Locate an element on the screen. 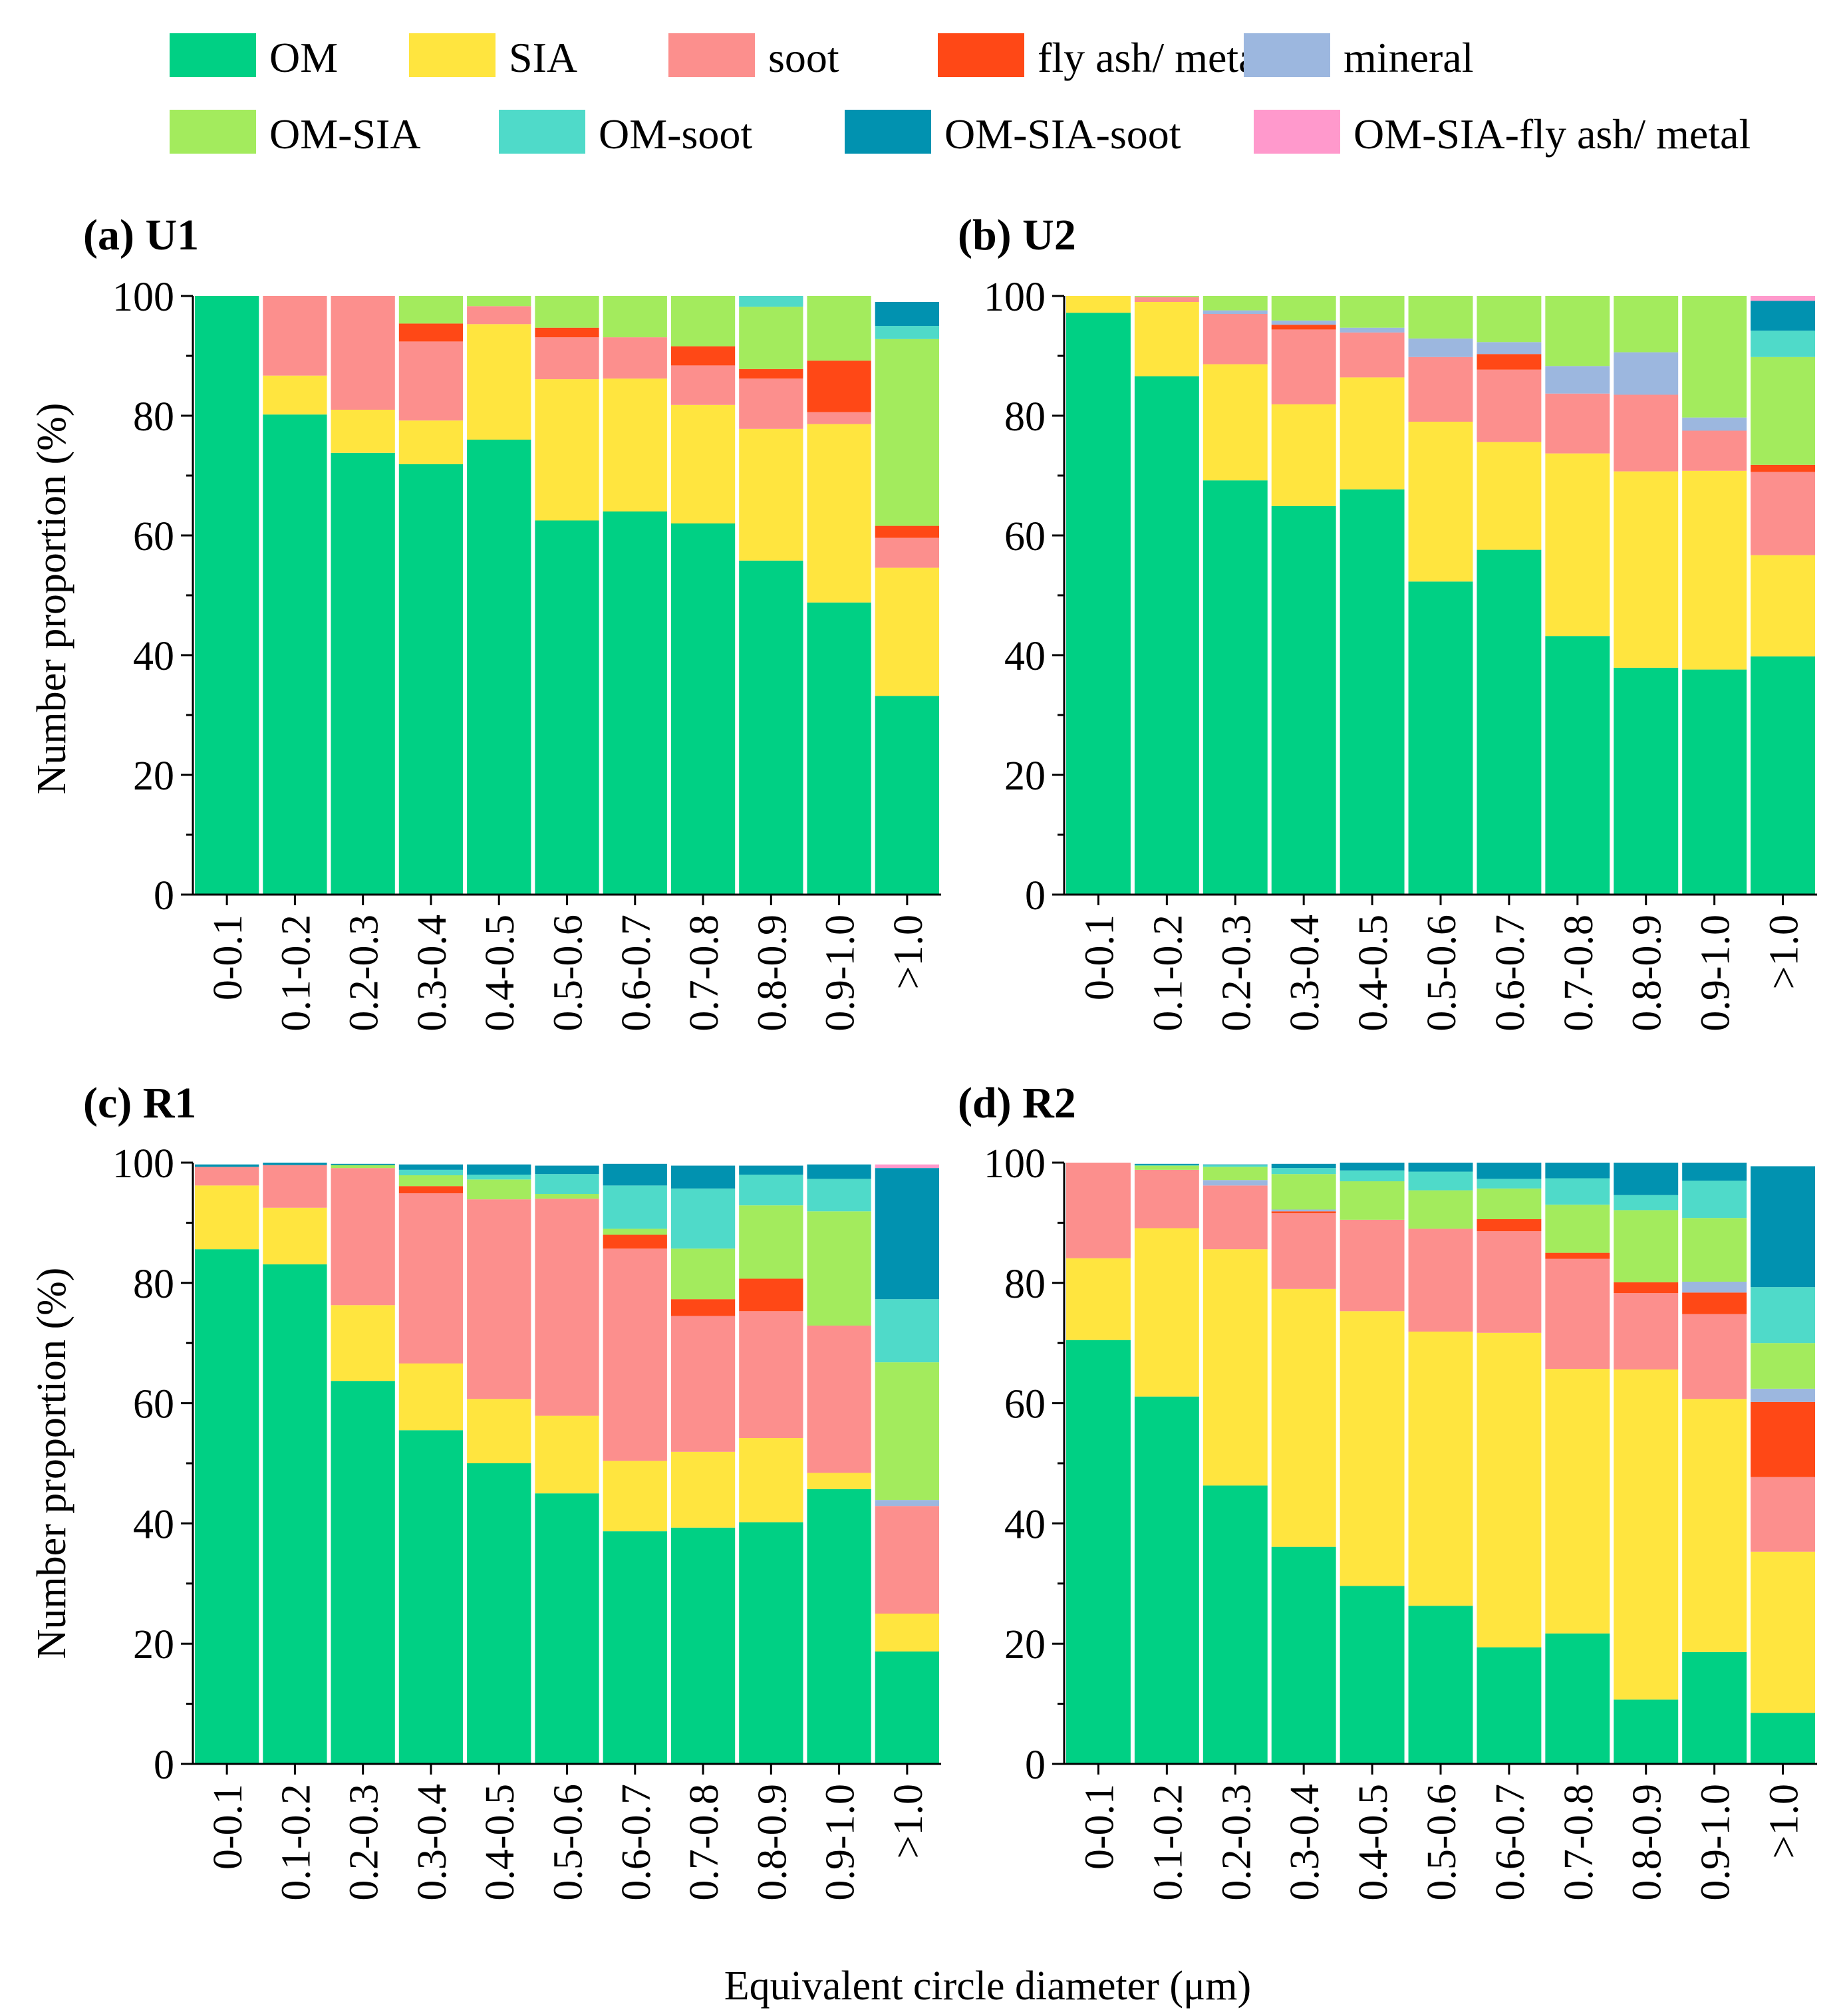 The height and width of the screenshot is (2016, 1847). legend-item-fly-ash-metal: fly ash/ metal is located at coordinates (1103, 57).